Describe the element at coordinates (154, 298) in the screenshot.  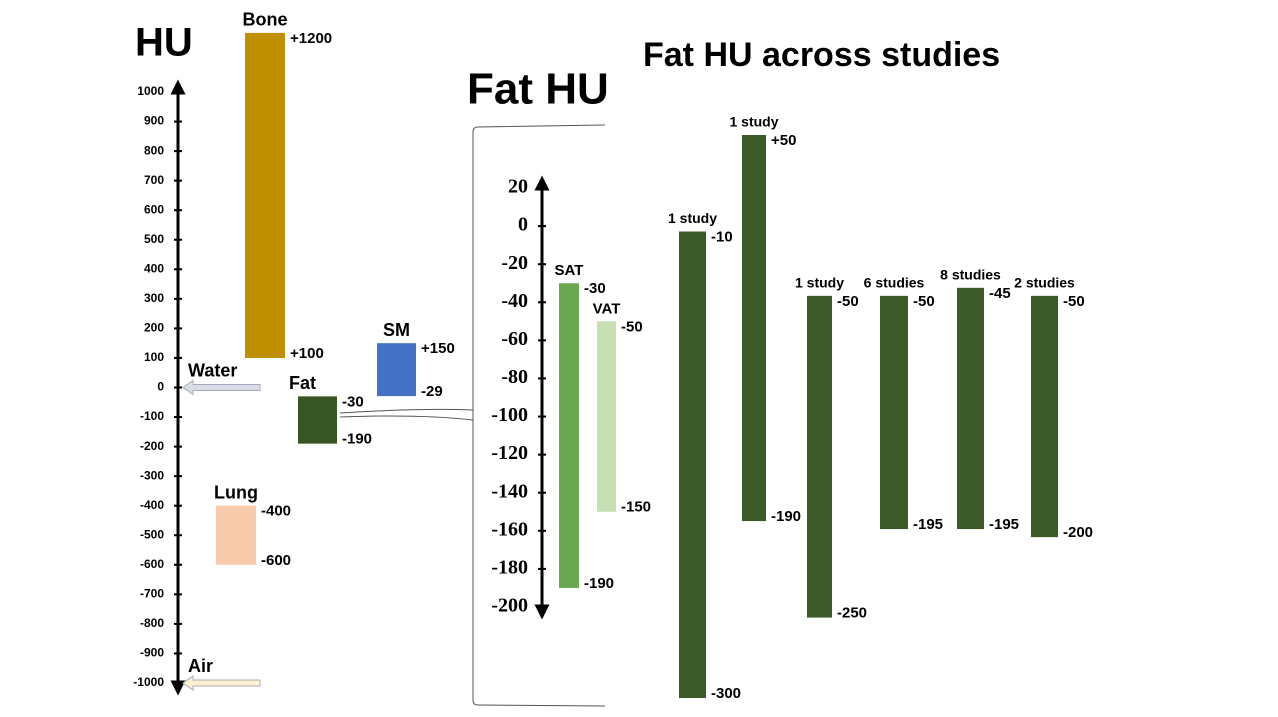
I see `y-tick-label: 300` at that location.